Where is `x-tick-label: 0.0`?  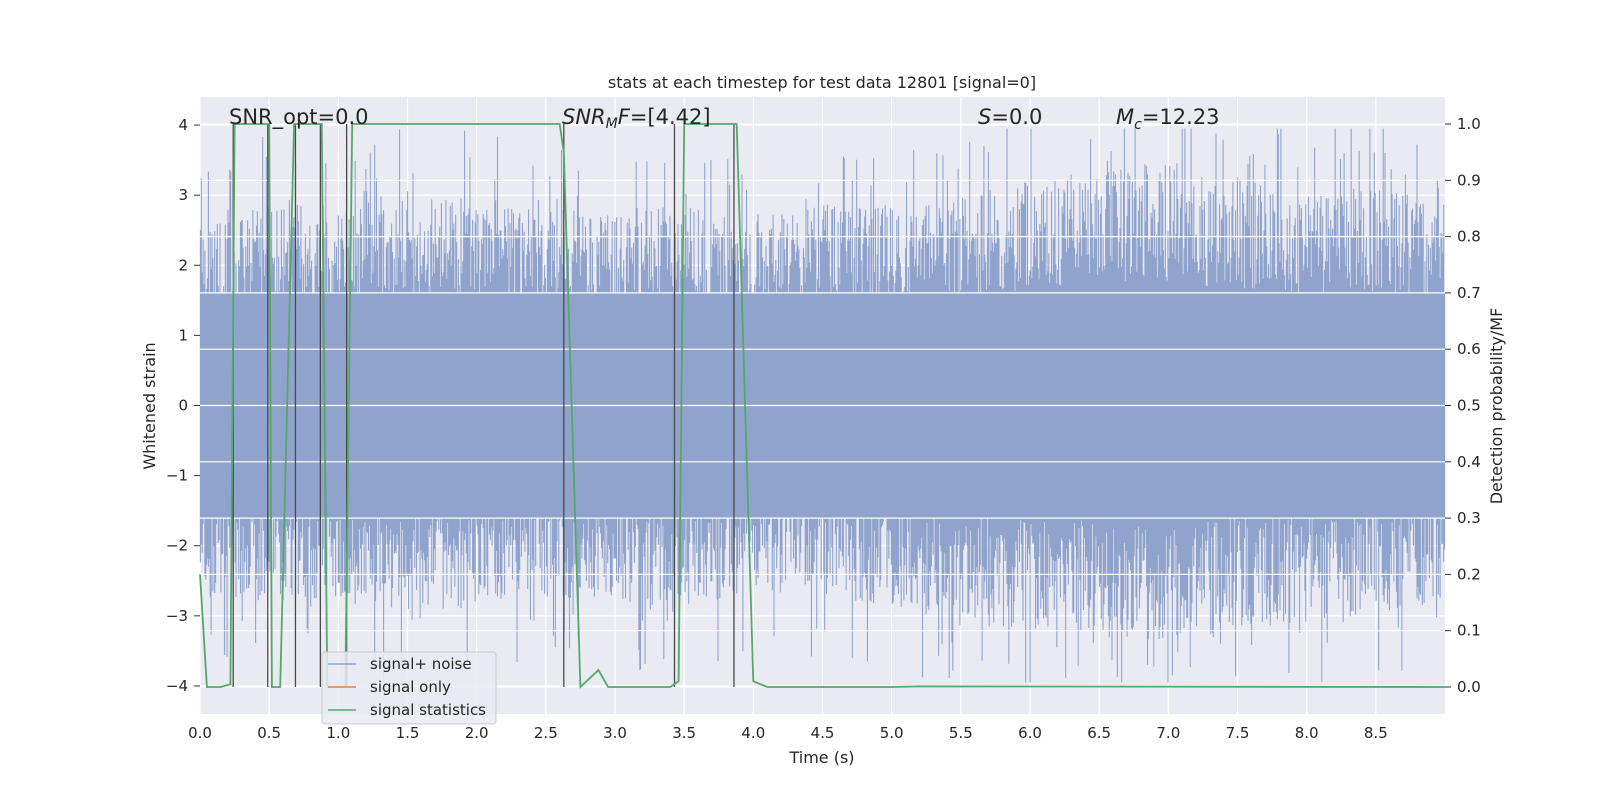
x-tick-label: 0.0 is located at coordinates (200, 733).